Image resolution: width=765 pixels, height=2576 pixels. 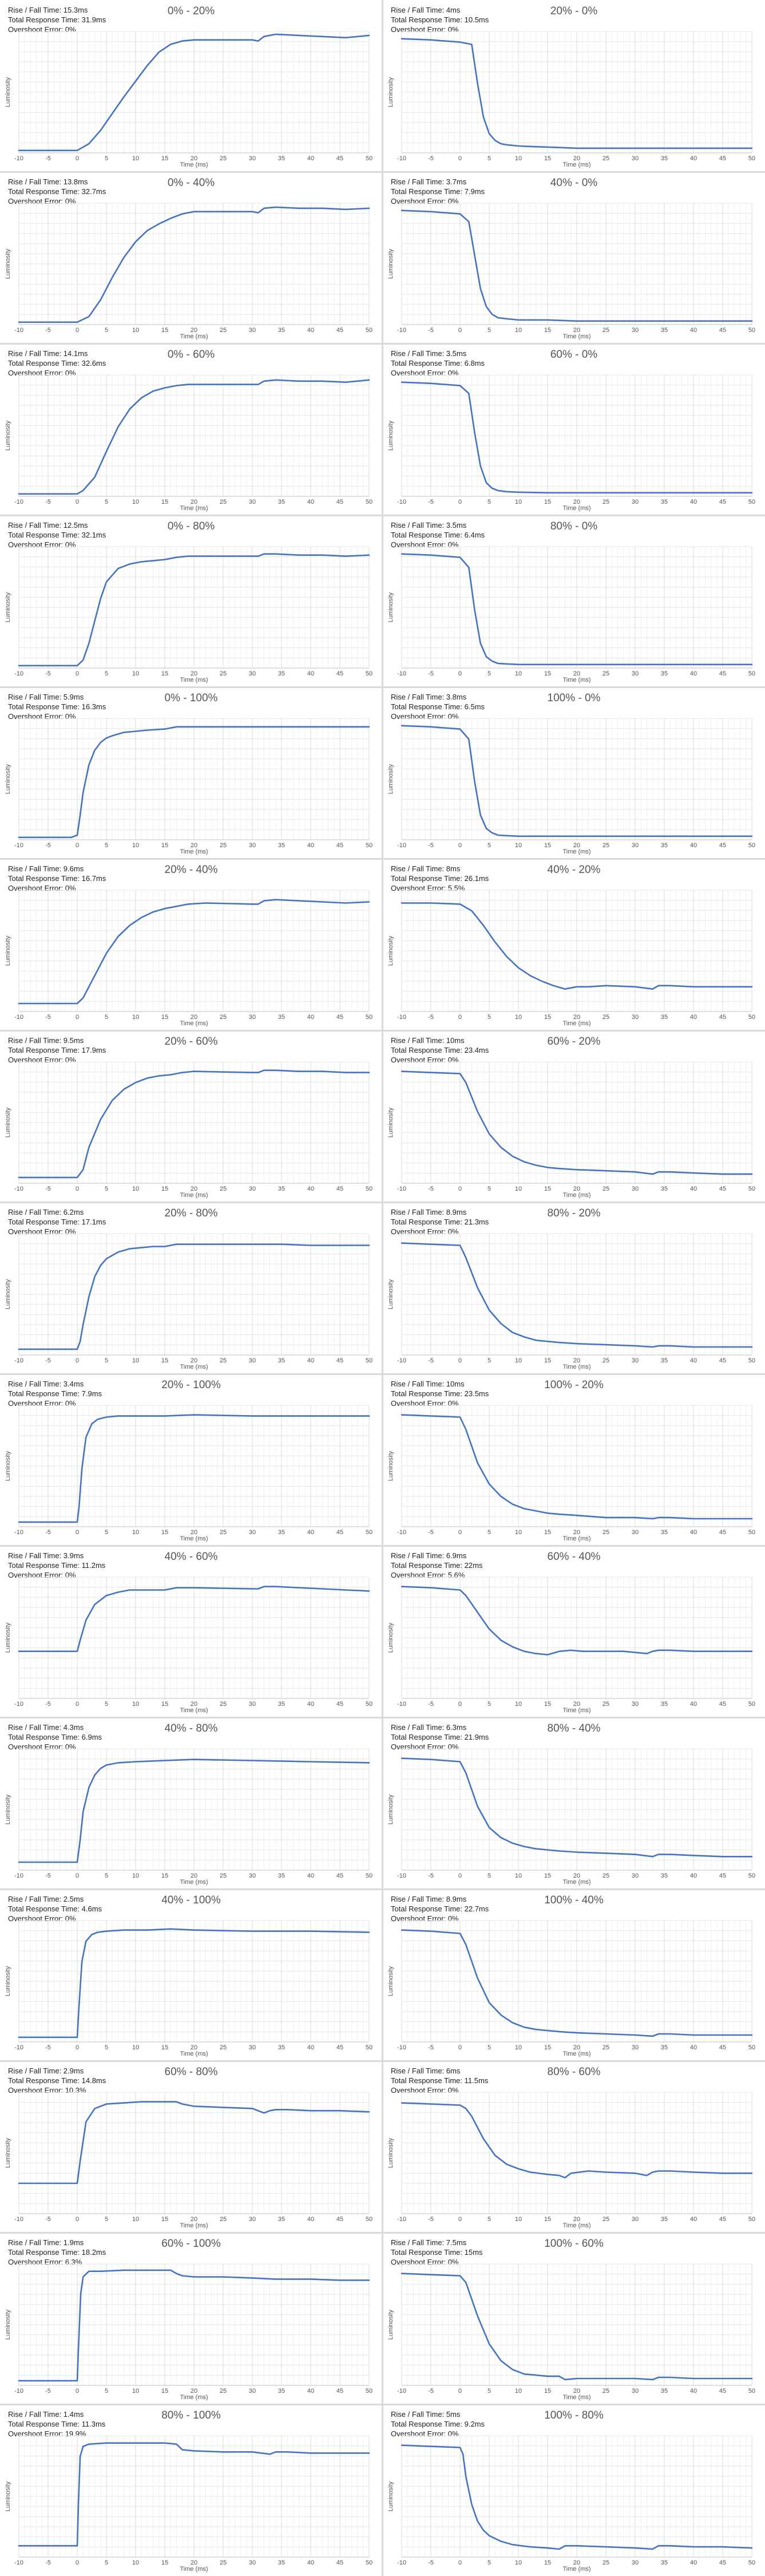 I want to click on rise-fall-time: Rise / Fall Time: 3.7ms, so click(x=429, y=181).